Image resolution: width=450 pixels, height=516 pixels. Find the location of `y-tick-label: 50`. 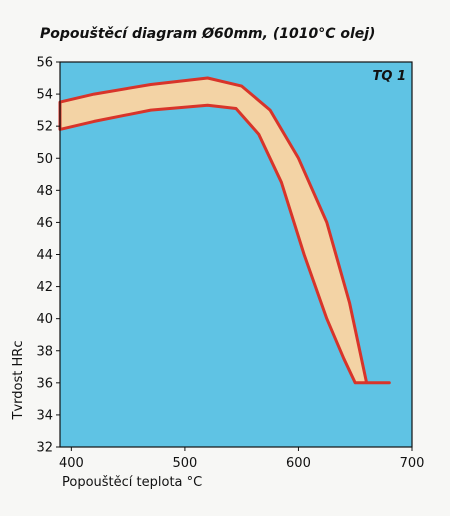

y-tick-label: 50 is located at coordinates (44, 159).